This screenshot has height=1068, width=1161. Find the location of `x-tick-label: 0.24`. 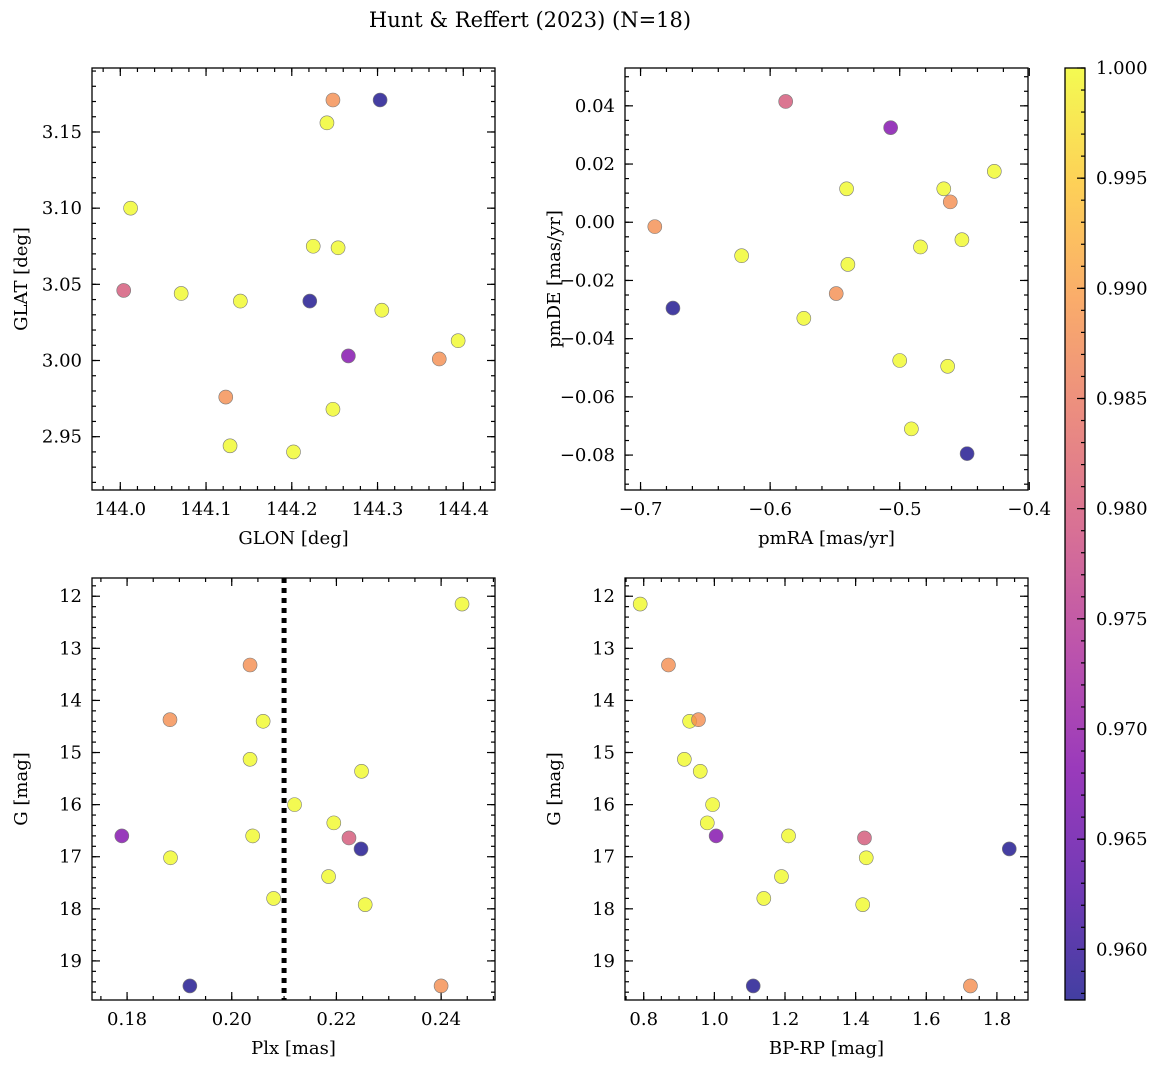

x-tick-label: 0.24 is located at coordinates (441, 1019).